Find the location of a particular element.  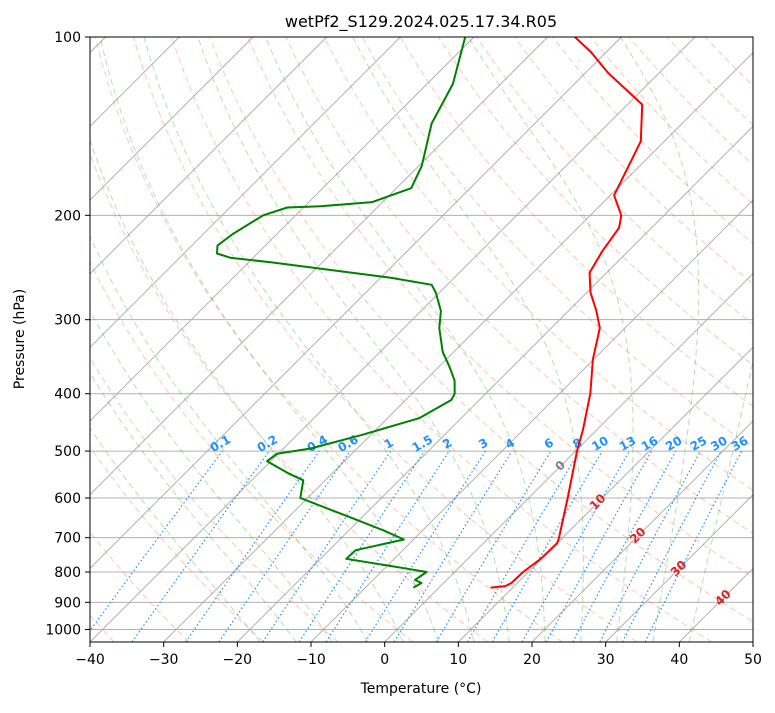

y-tick-label: 1000 is located at coordinates (63, 630).